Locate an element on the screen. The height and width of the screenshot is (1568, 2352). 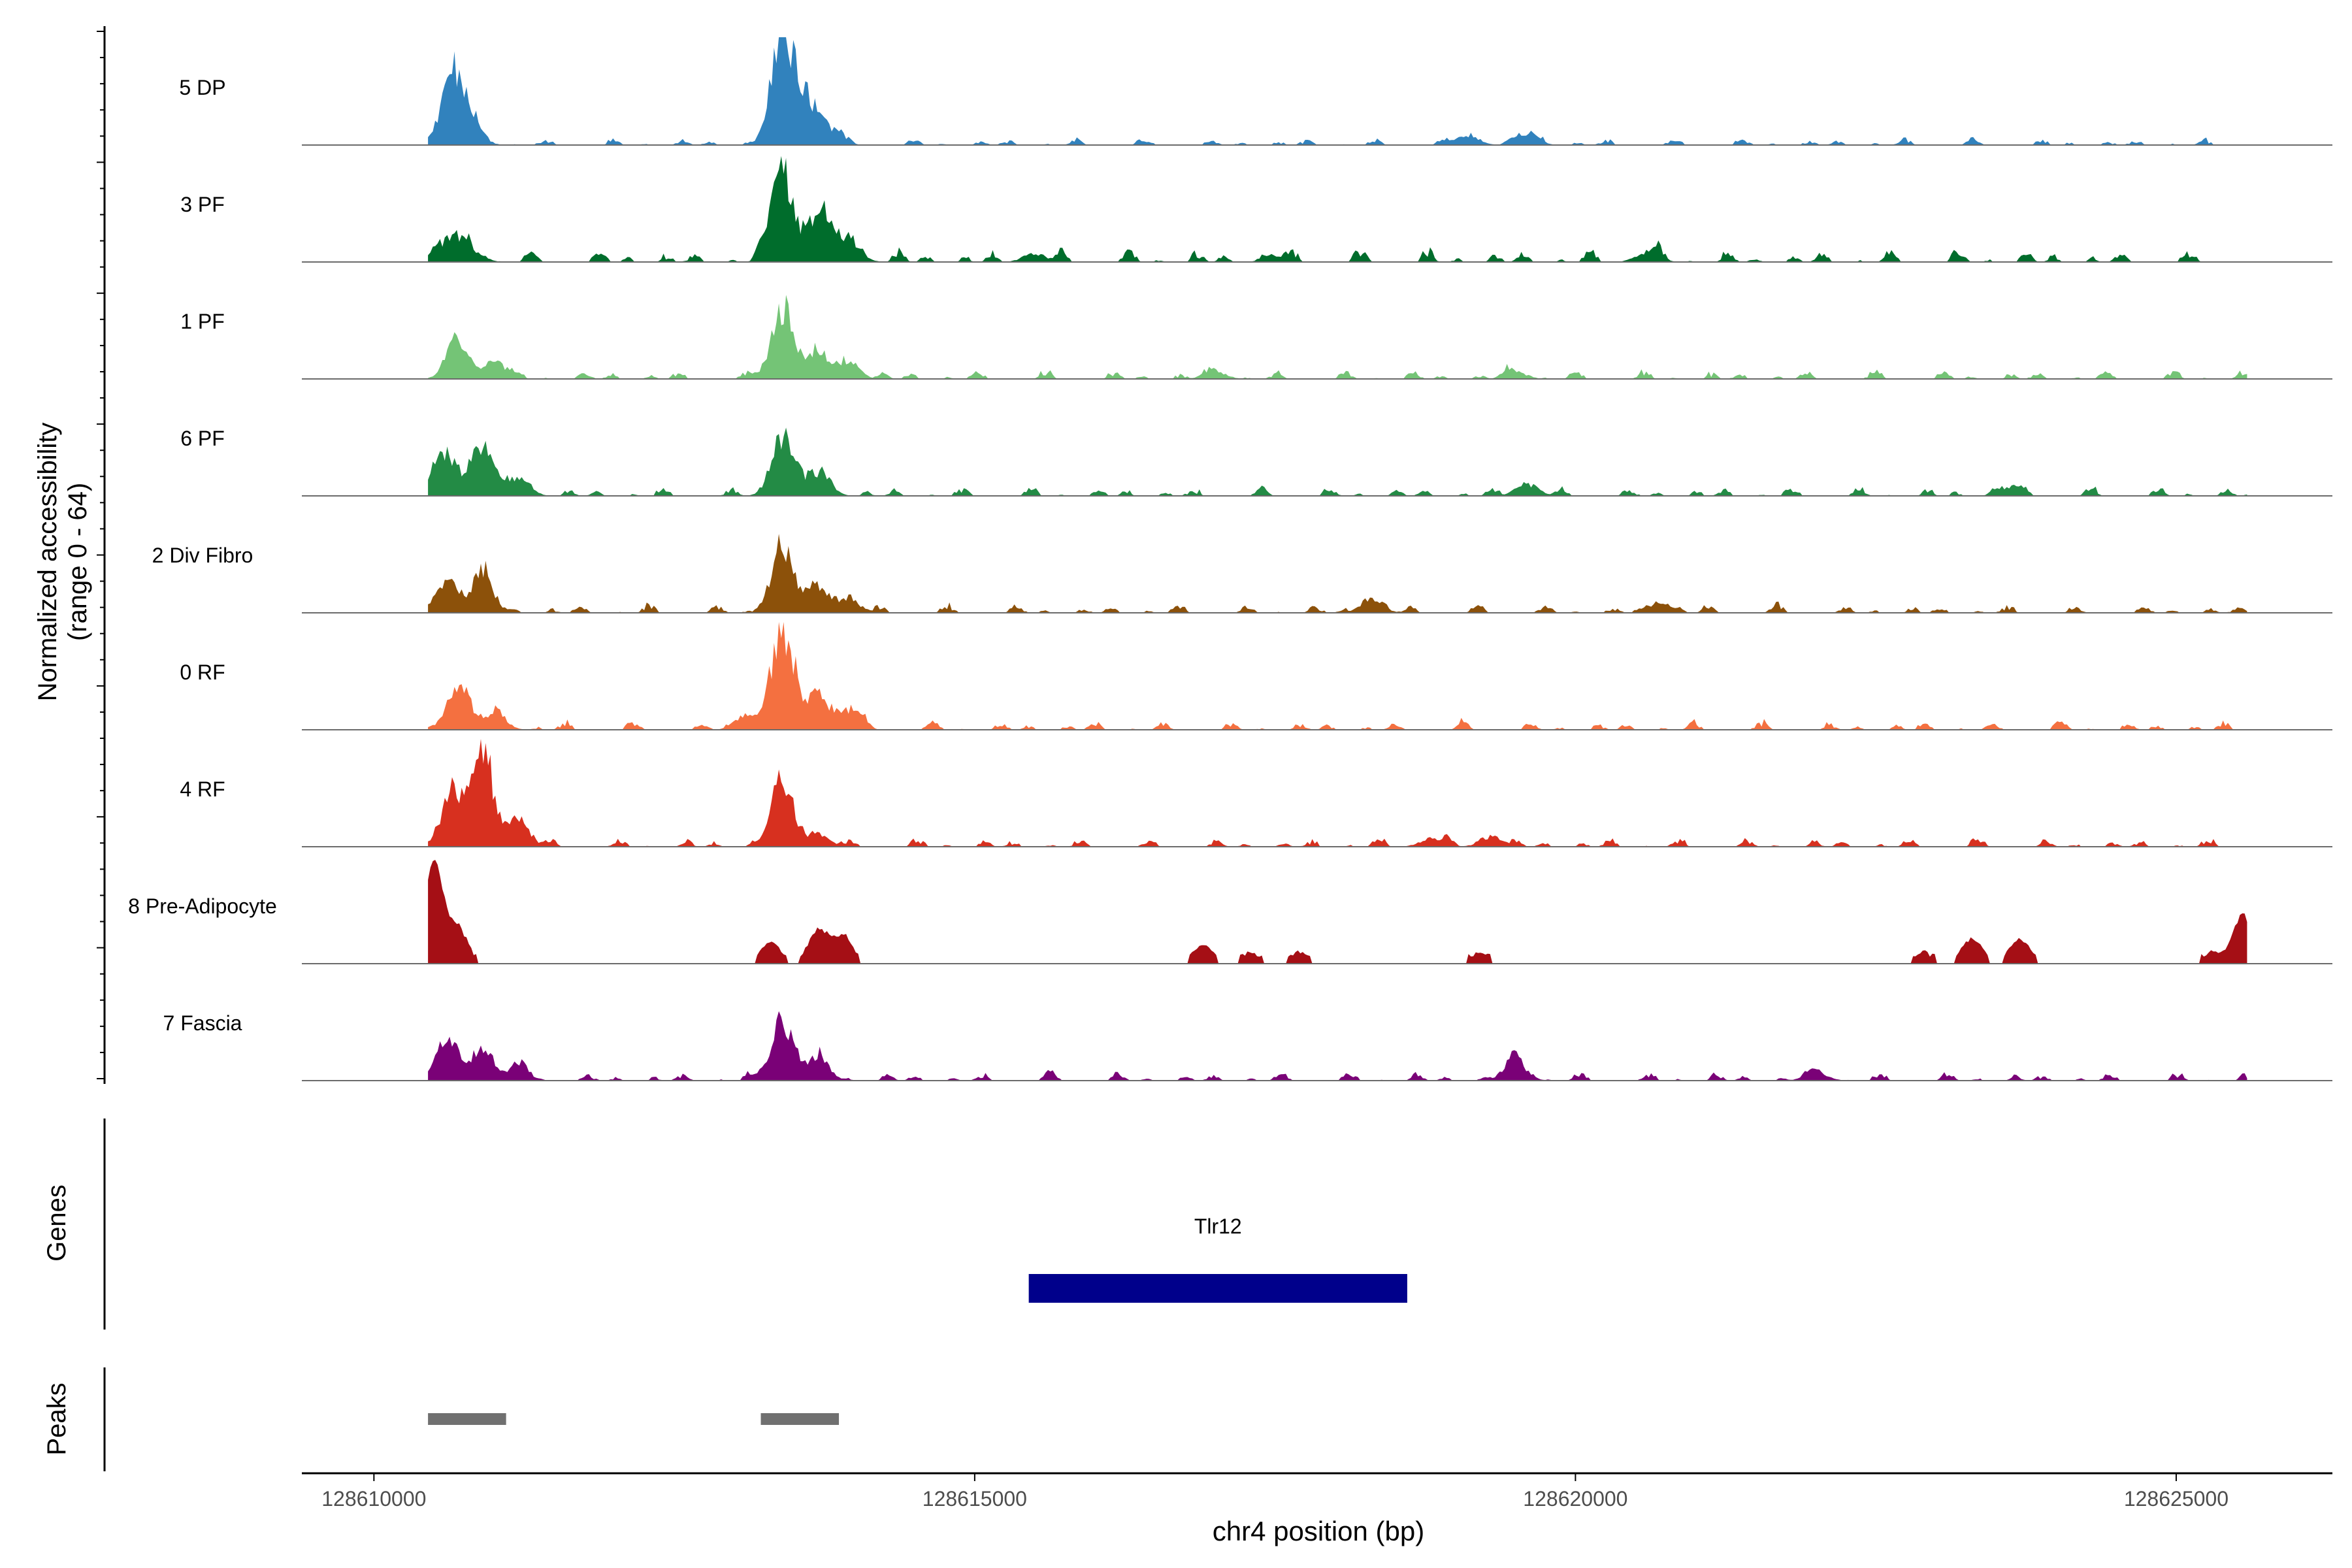
gene-body-tlr12 is located at coordinates (1217, 1288).